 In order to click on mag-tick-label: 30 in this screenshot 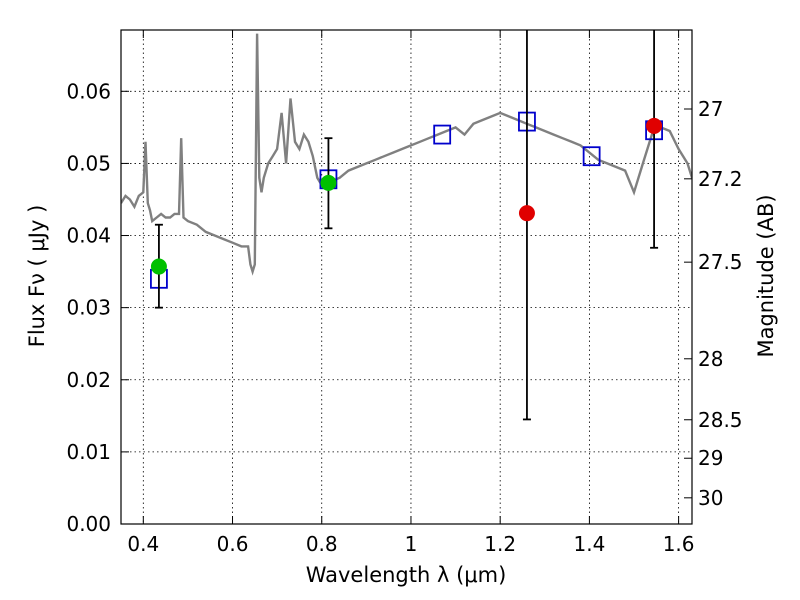, I will do `click(710, 498)`.